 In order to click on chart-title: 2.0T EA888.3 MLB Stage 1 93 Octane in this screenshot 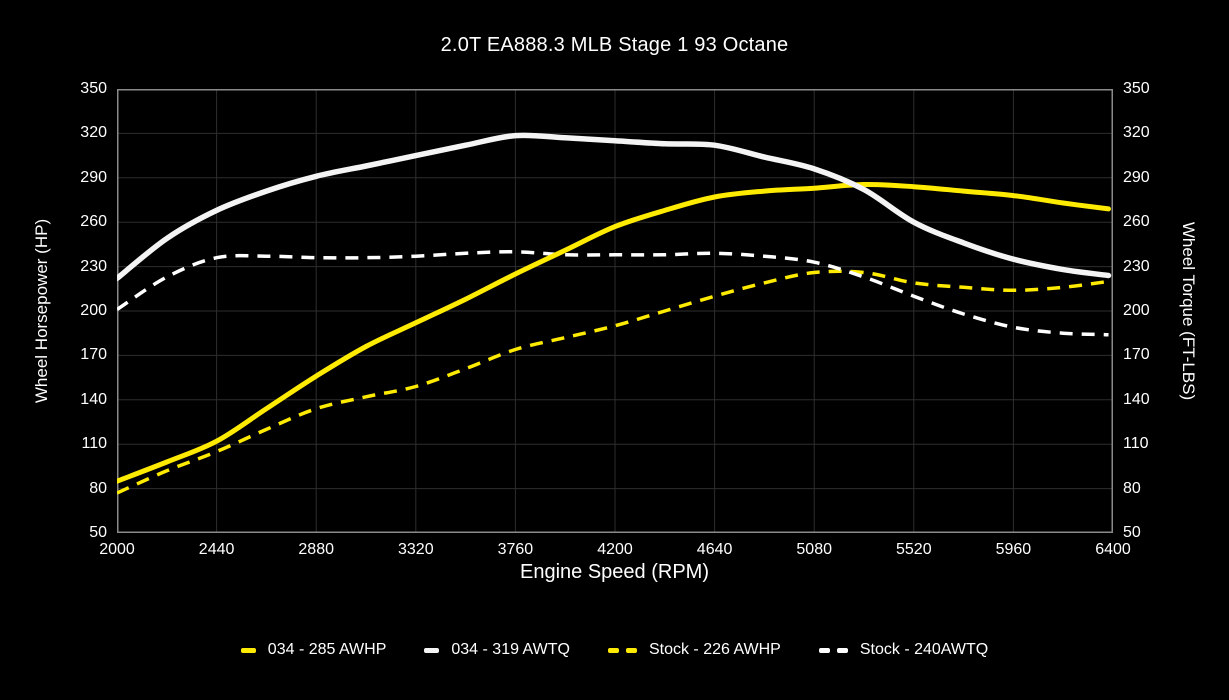, I will do `click(614, 45)`.